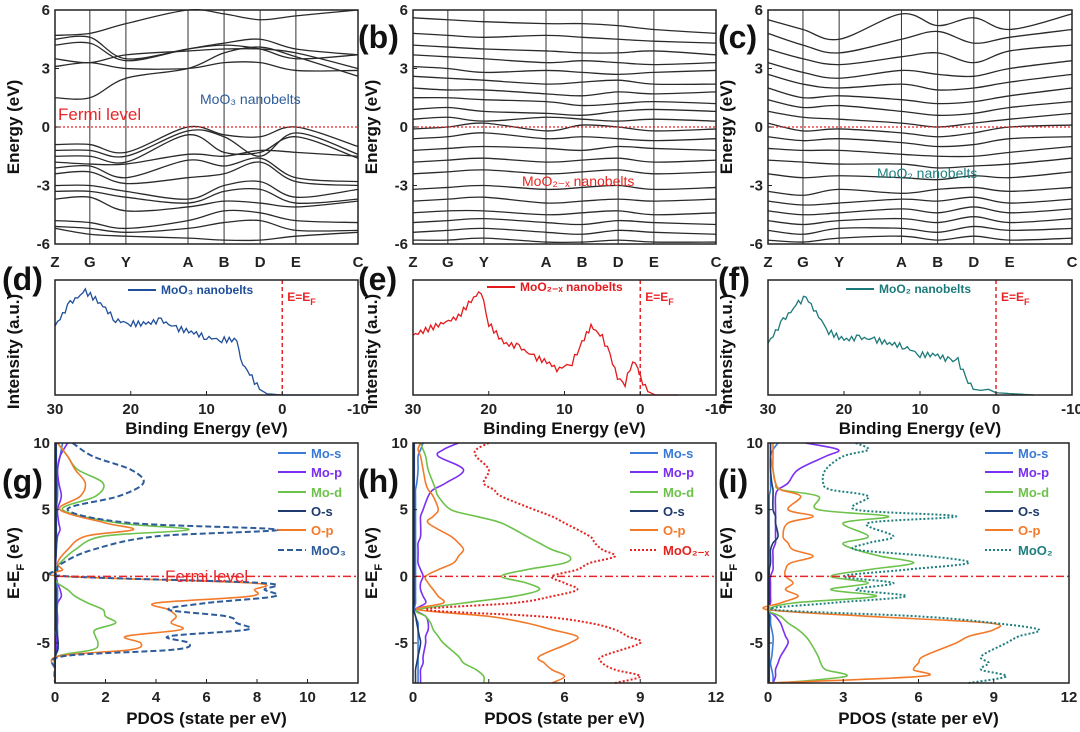  What do you see at coordinates (925, 289) in the screenshot?
I see `legend-label: MoO₂ nanobelts` at bounding box center [925, 289].